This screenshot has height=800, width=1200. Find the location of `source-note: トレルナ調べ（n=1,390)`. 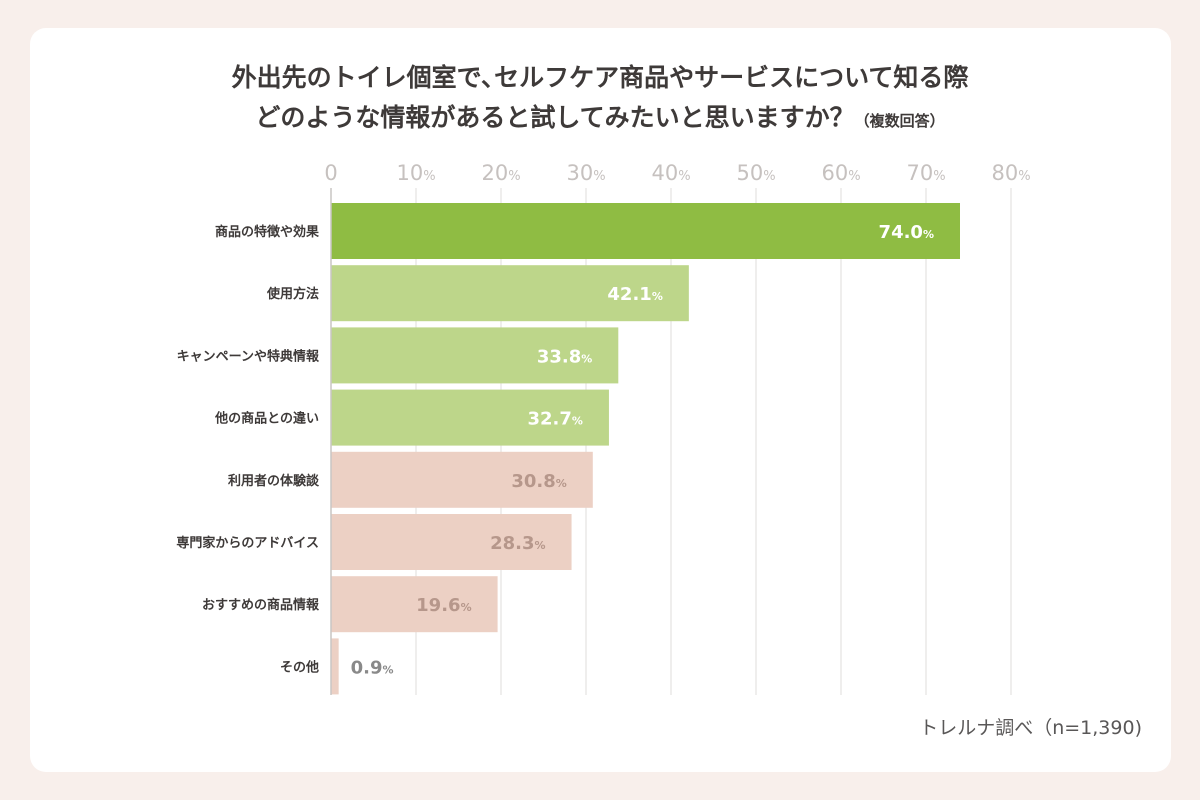

source-note: トレルナ調べ（n=1,390) is located at coordinates (1030, 728).